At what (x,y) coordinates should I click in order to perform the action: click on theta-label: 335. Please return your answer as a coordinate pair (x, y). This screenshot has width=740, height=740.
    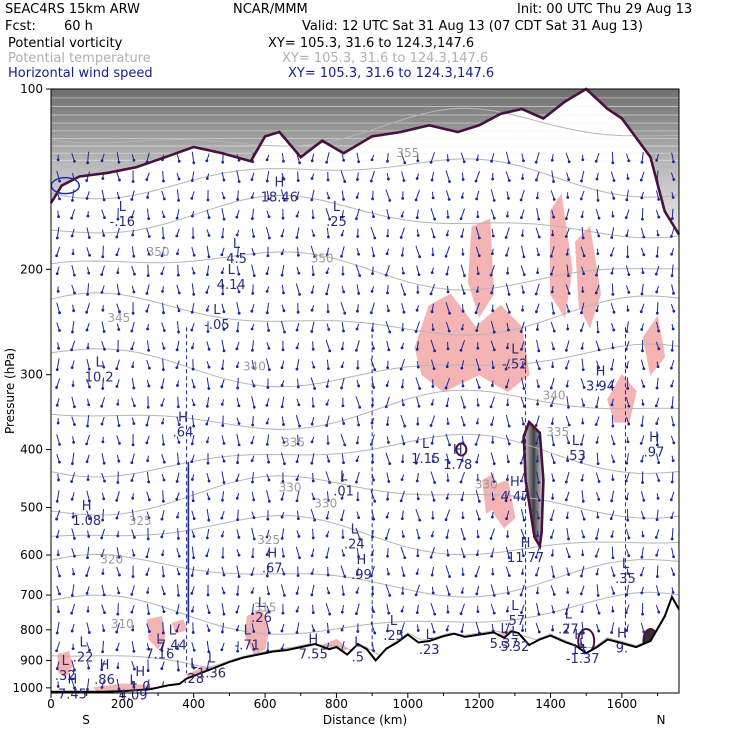
    Looking at the image, I should click on (293, 442).